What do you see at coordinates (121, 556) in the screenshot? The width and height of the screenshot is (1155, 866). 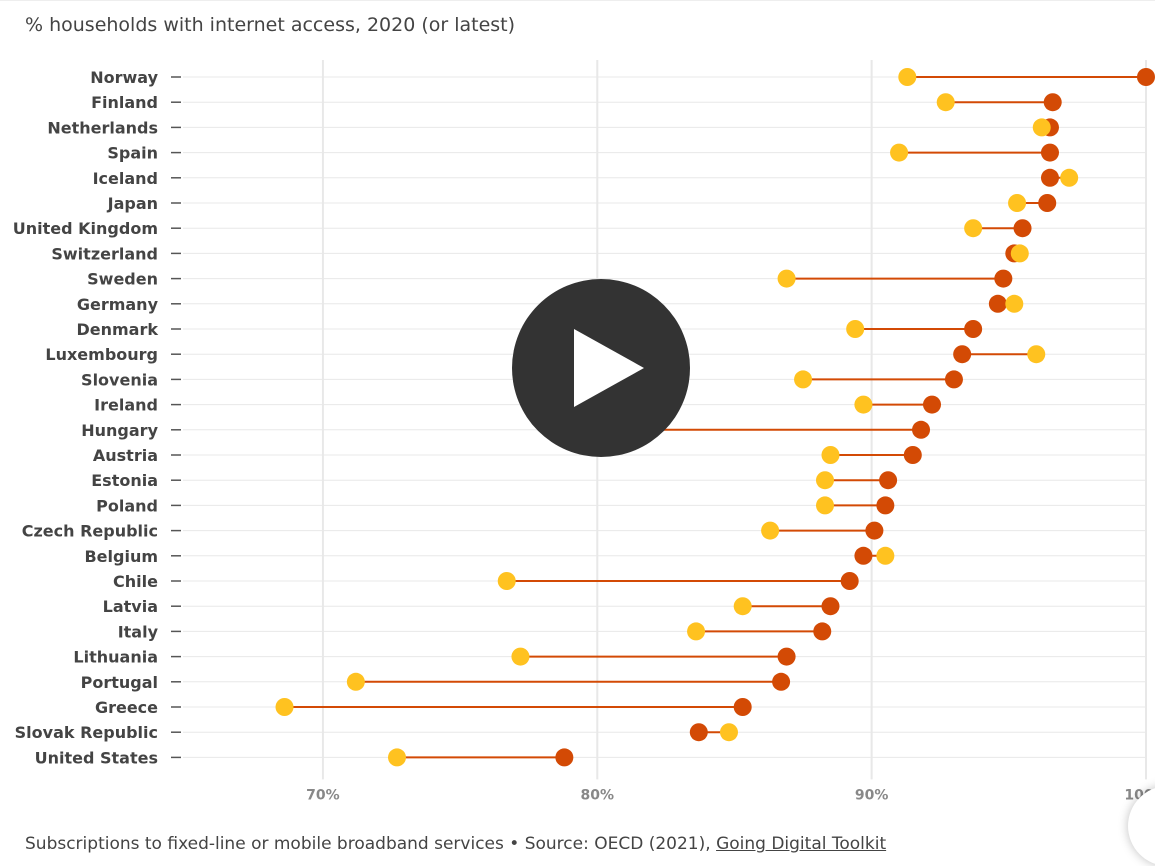 I see `country-label: Belgium` at bounding box center [121, 556].